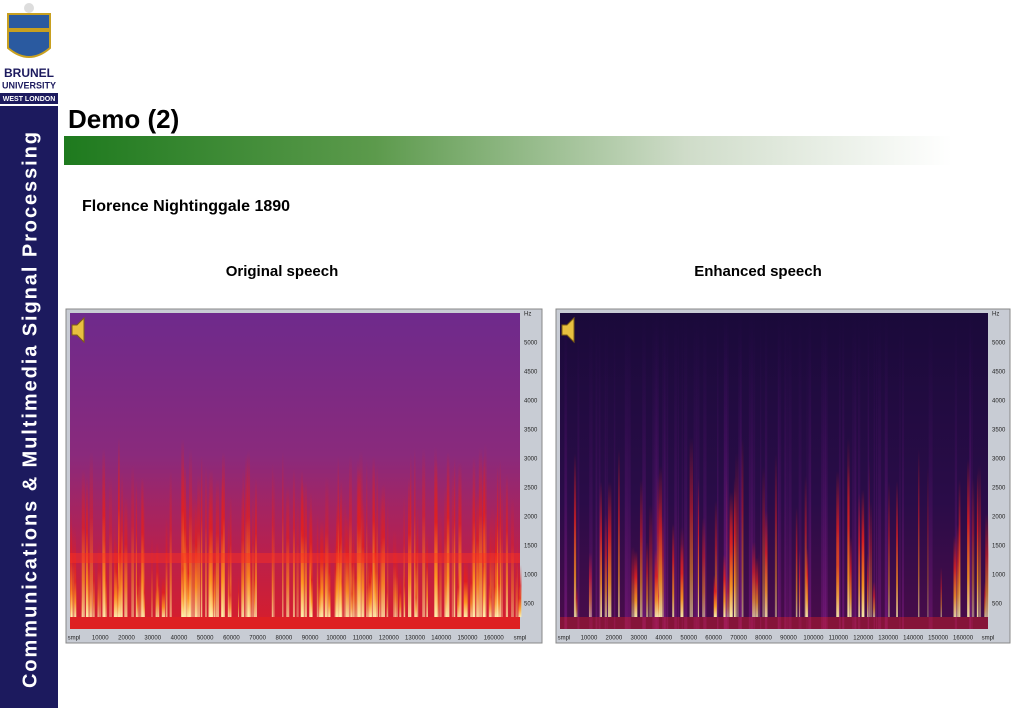  I want to click on logo-sub: UNIVERSITY, so click(29, 85).